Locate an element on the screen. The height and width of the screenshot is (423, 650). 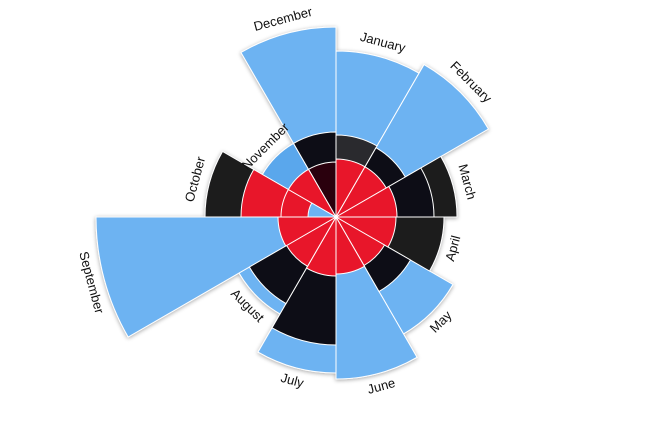
month-label-october: October is located at coordinates (195, 178).